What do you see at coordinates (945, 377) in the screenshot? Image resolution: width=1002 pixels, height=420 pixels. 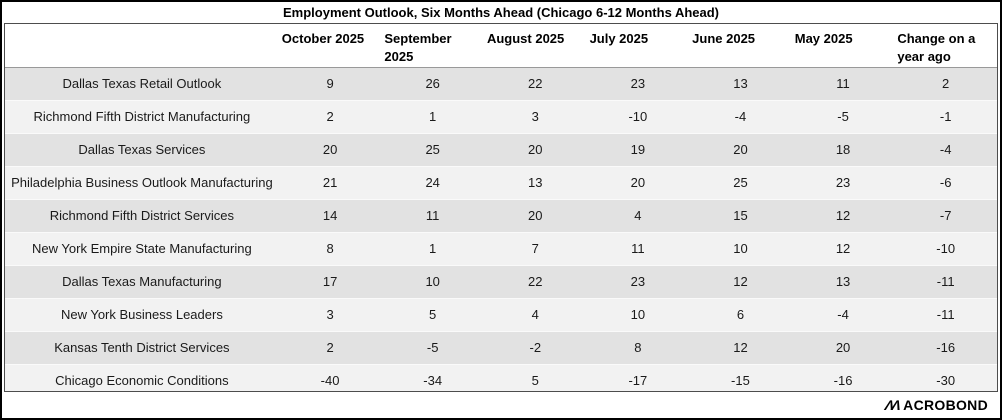 I see `value-cell: -30` at bounding box center [945, 377].